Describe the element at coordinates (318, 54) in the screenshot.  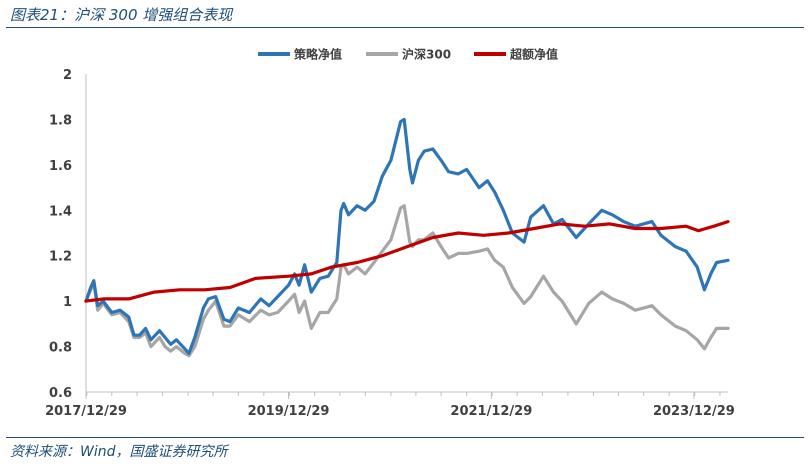
I see `legend-label: 策略净值` at that location.